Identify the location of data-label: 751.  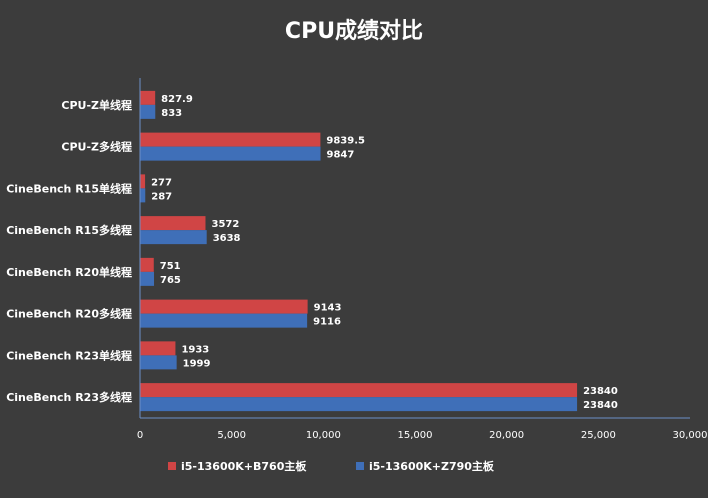
(170, 266).